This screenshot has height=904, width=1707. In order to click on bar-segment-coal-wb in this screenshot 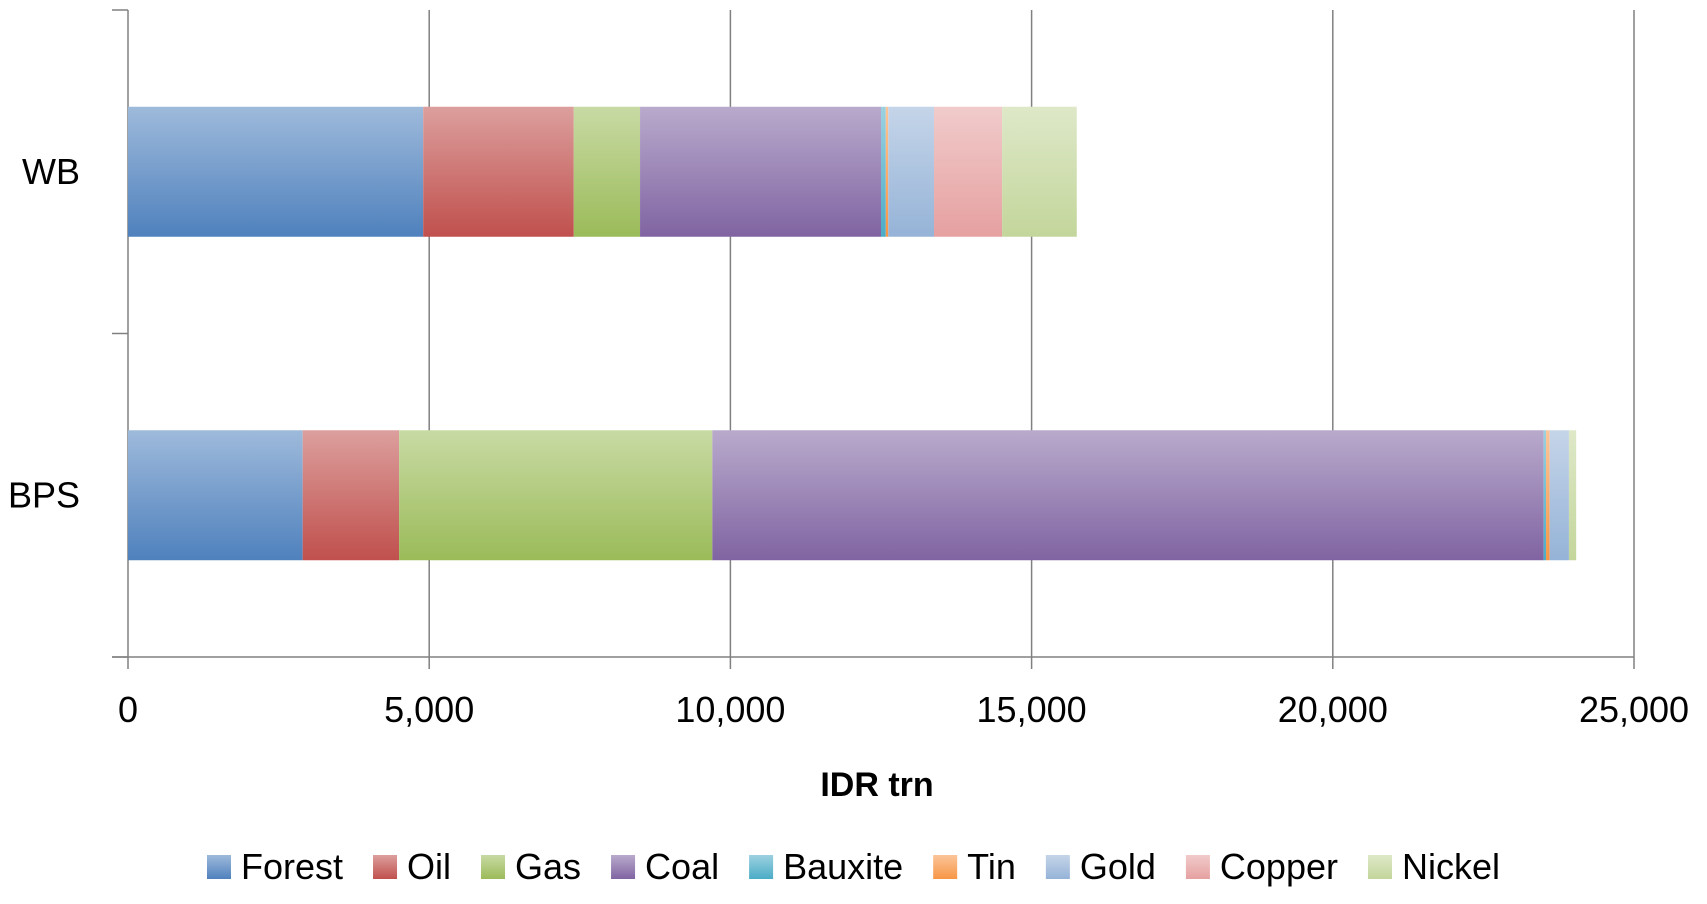, I will do `click(760, 171)`.